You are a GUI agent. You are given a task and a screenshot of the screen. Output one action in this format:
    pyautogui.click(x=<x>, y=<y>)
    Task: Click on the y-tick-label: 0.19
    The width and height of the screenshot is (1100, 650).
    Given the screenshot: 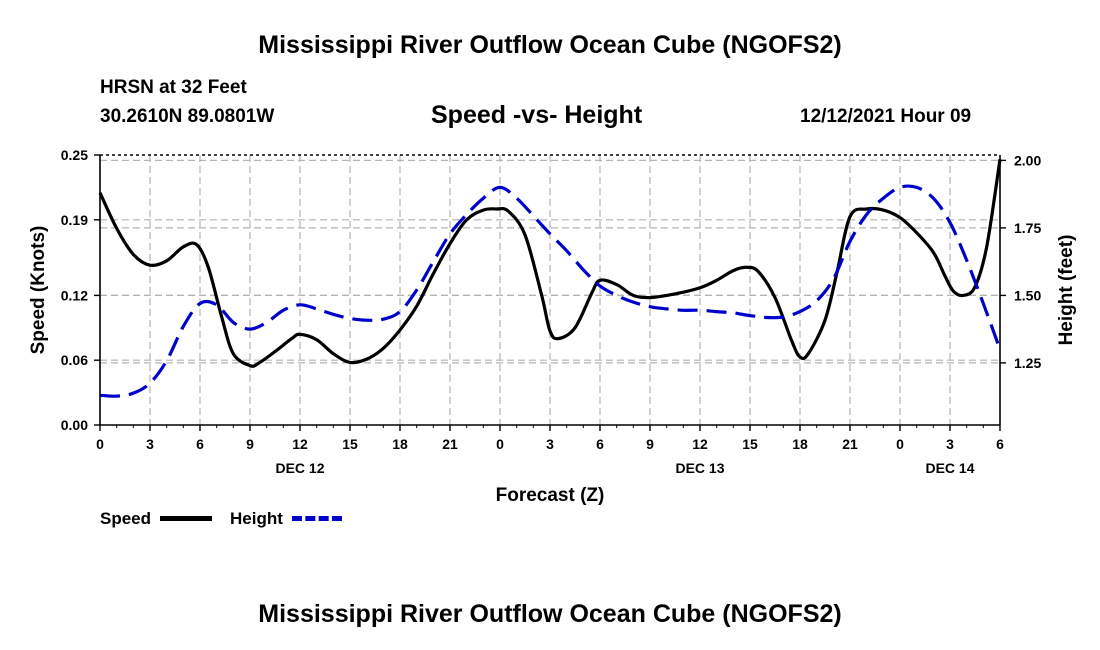 What is the action you would take?
    pyautogui.click(x=74, y=220)
    